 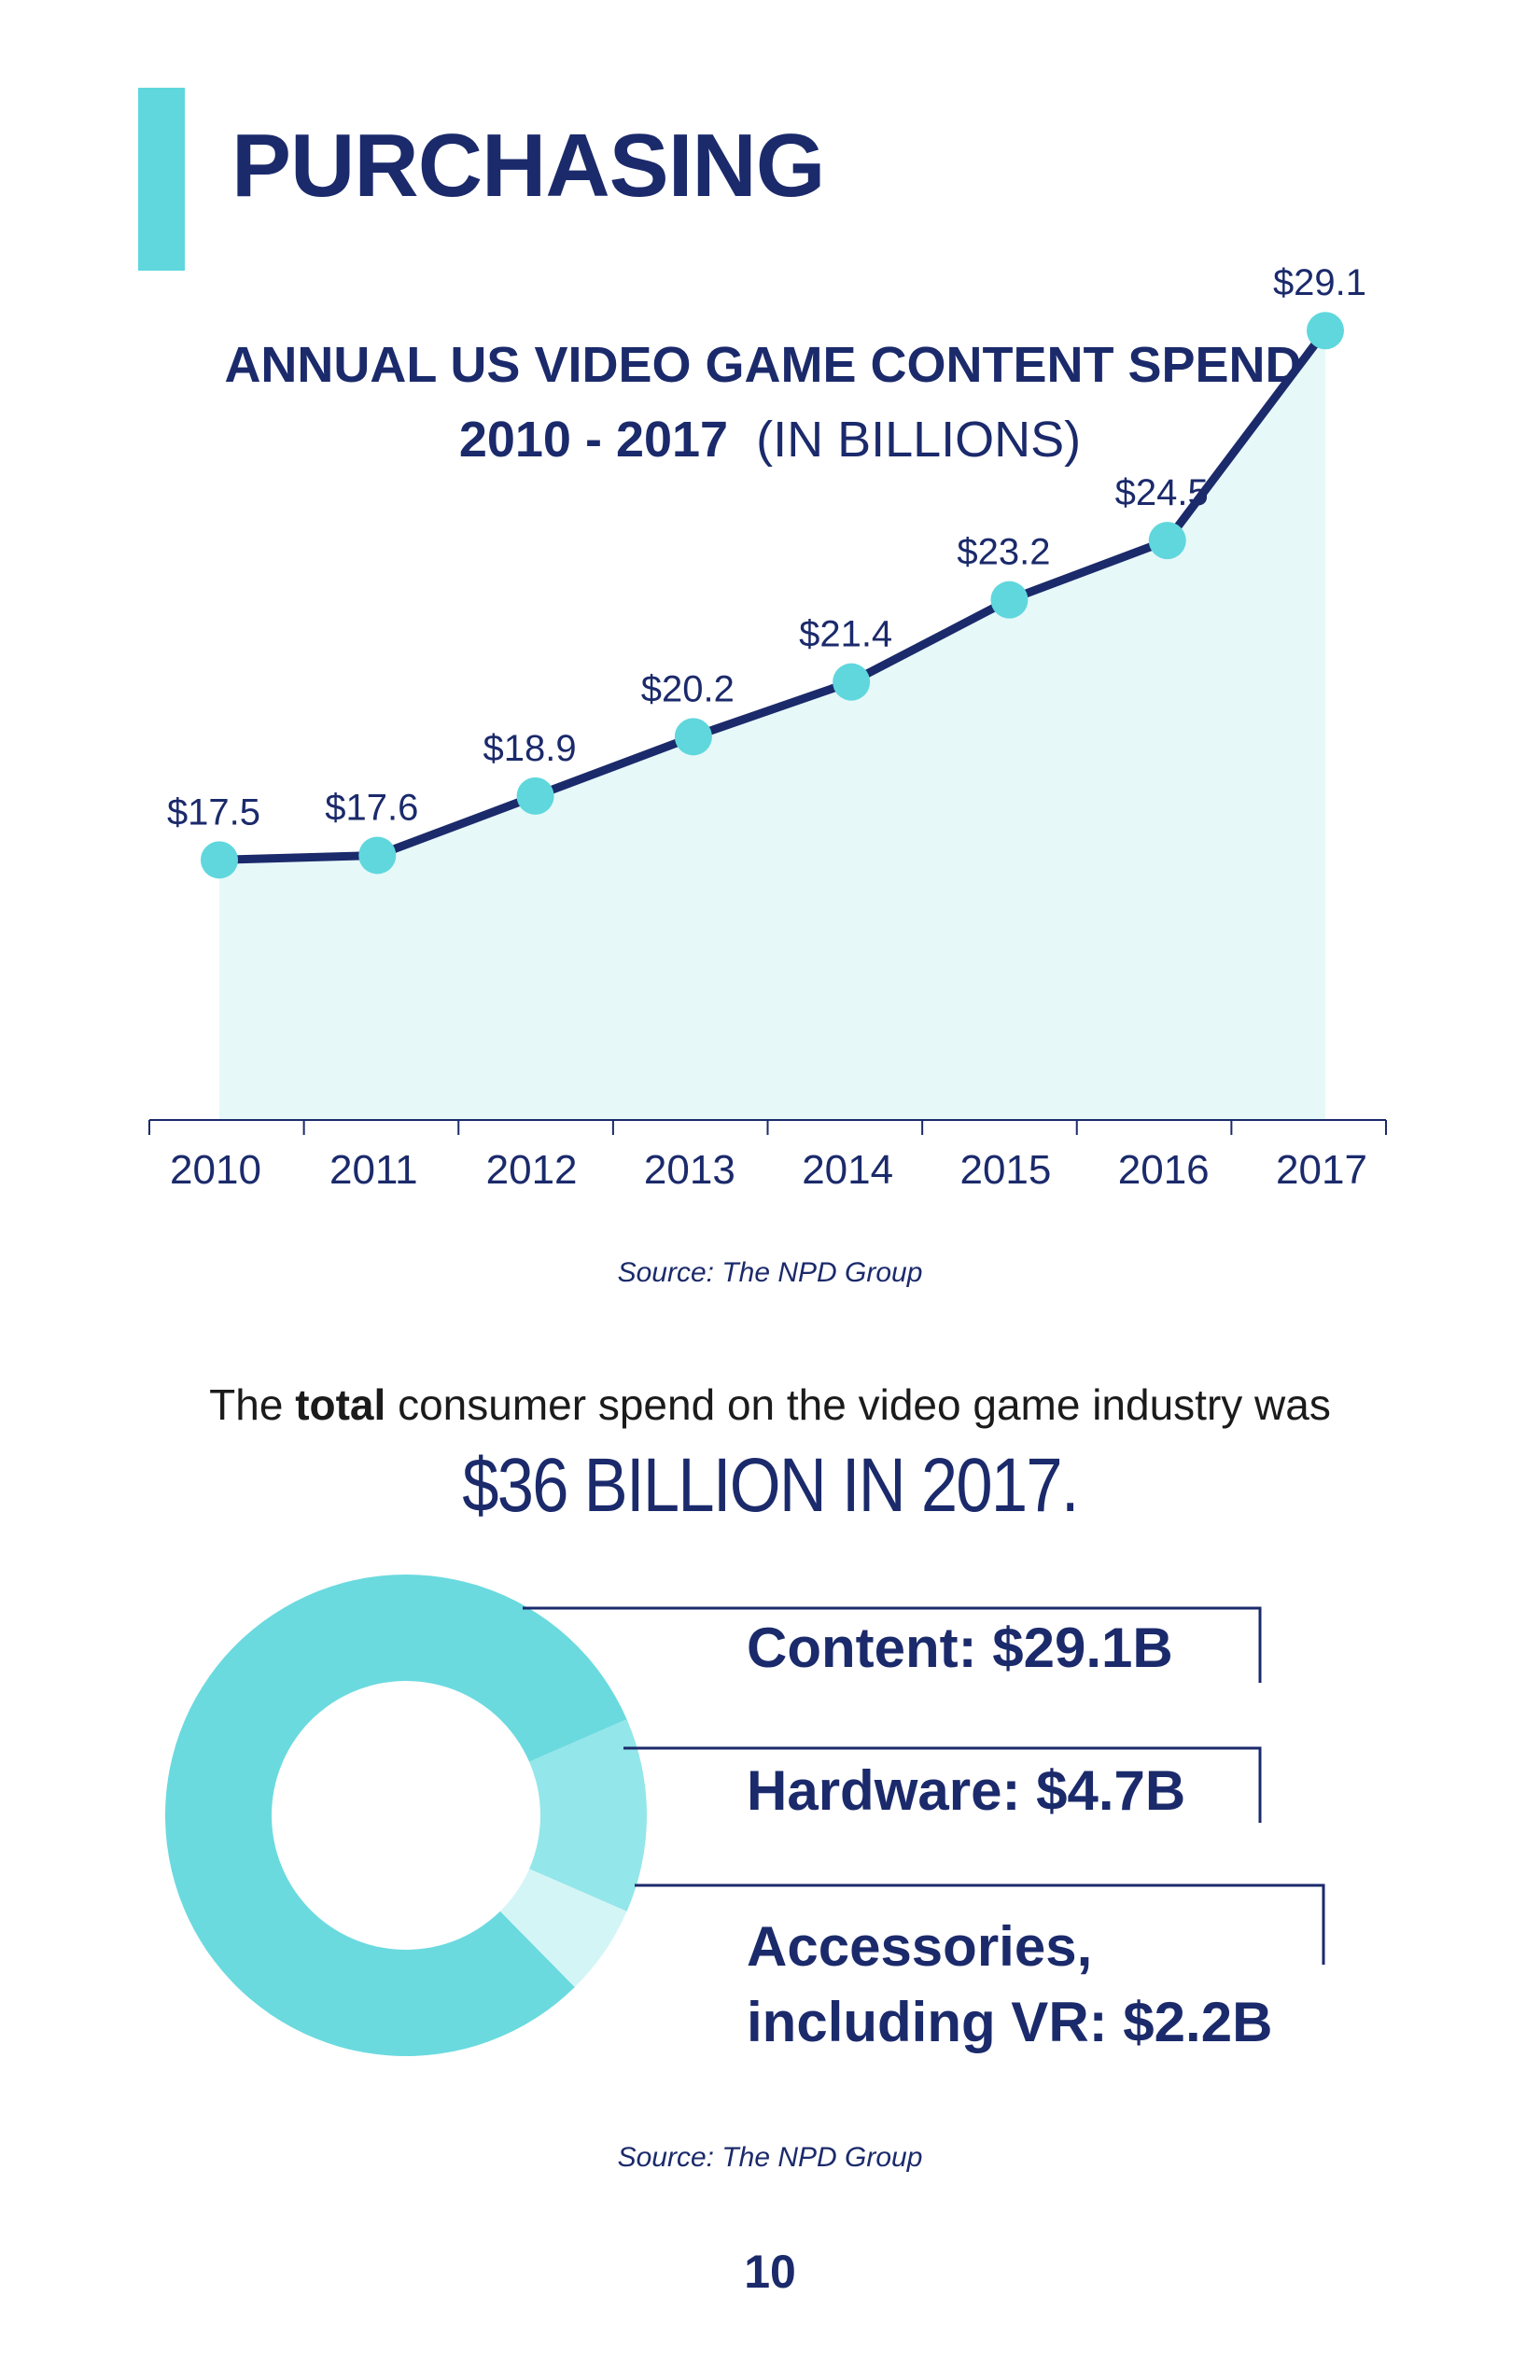 What do you see at coordinates (1003, 552) in the screenshot?
I see `data-label-2015: $23.2` at bounding box center [1003, 552].